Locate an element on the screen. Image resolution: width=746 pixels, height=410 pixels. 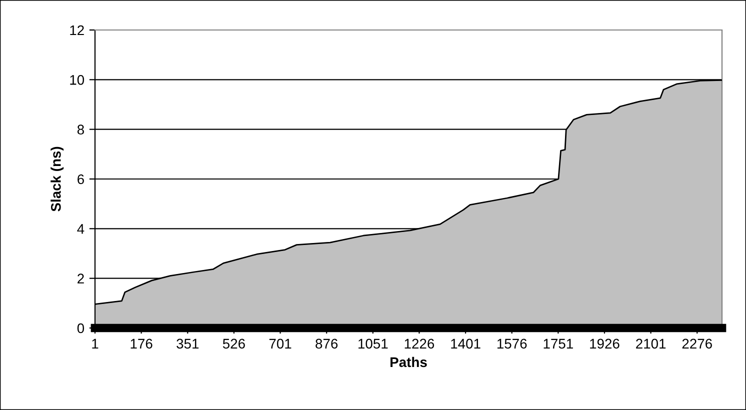
x-tick-label: 1226 is located at coordinates (419, 343).